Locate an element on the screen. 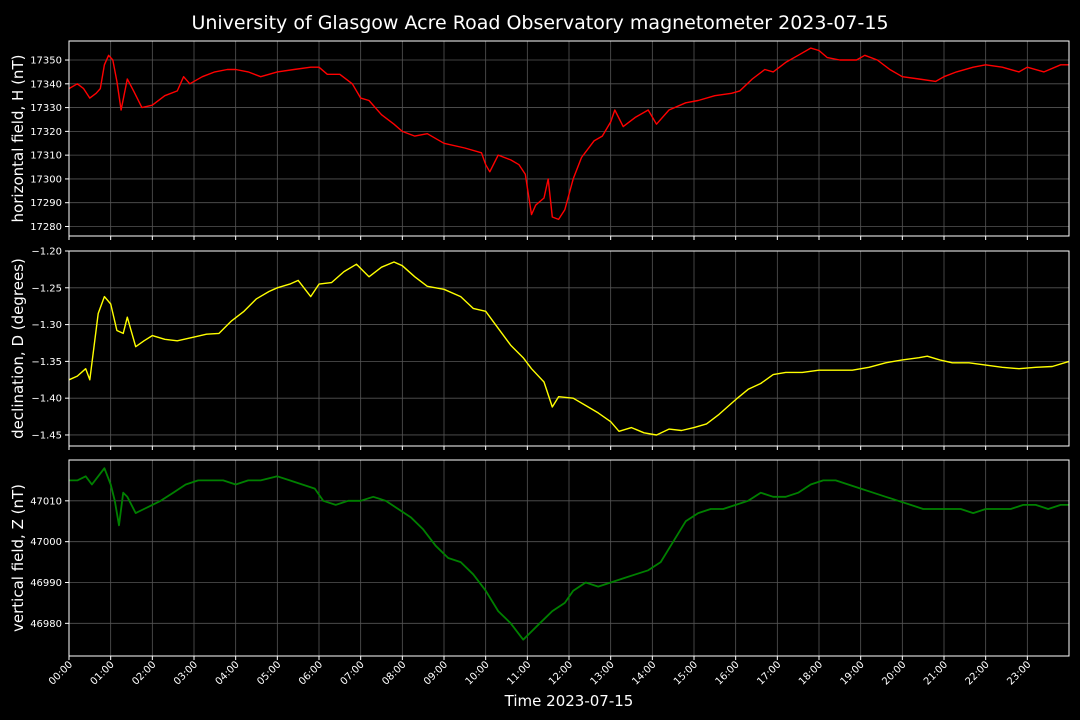 Image resolution: width=1080 pixels, height=720 pixels. x-tick-label: 00:00 is located at coordinates (61, 673).